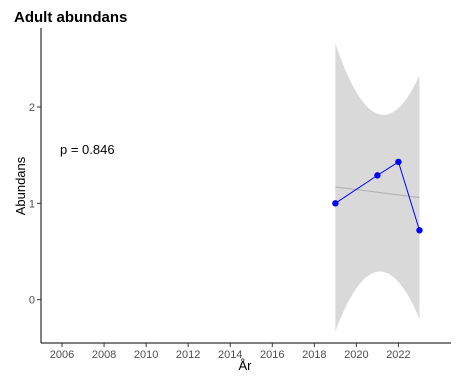  I want to click on x-tick-label: 2008, so click(104, 355).